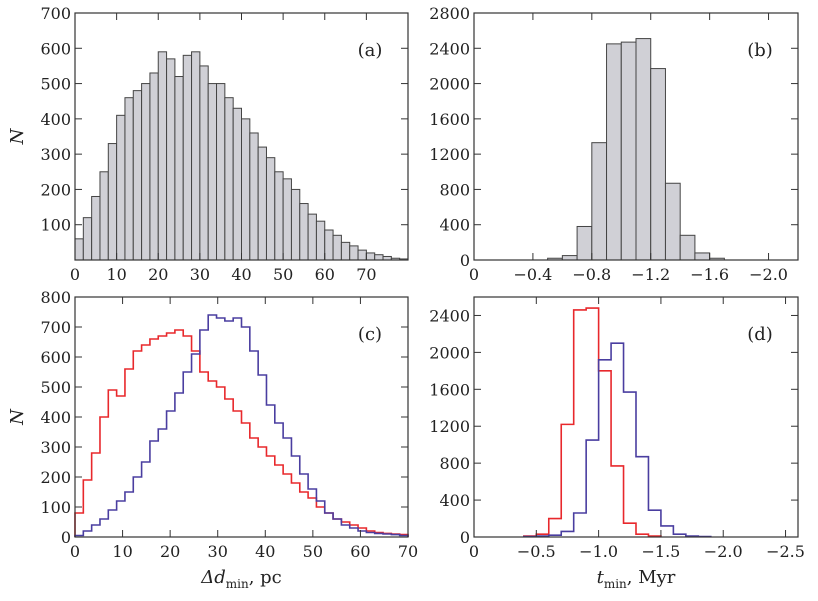  I want to click on xlabel-d: tmin, Myr, so click(636, 579).